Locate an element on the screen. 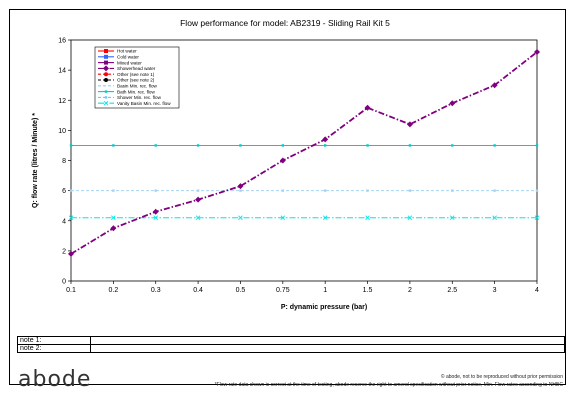 This screenshot has width=571, height=394. notes-table: note 1: note 2: is located at coordinates (291, 344).